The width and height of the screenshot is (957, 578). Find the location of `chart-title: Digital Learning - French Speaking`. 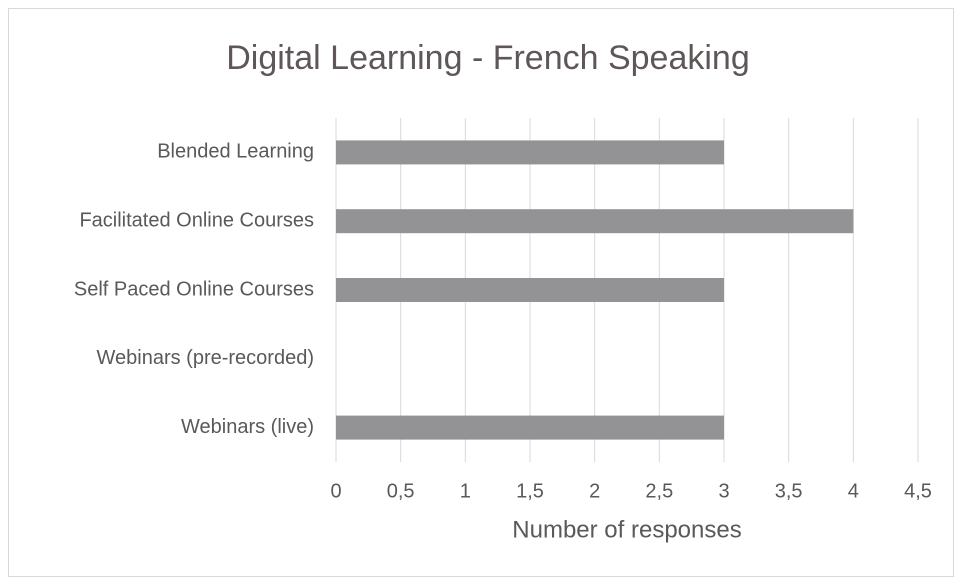

chart-title: Digital Learning - French Speaking is located at coordinates (488, 58).